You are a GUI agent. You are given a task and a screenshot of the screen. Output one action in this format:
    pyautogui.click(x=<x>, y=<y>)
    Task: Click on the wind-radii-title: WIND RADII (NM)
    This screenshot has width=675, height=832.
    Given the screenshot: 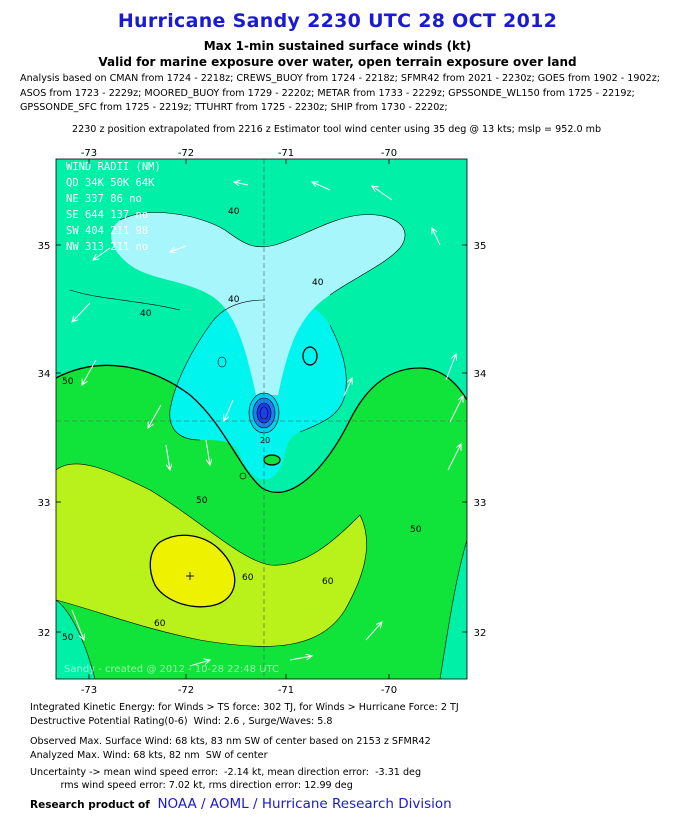 What is the action you would take?
    pyautogui.click(x=113, y=167)
    